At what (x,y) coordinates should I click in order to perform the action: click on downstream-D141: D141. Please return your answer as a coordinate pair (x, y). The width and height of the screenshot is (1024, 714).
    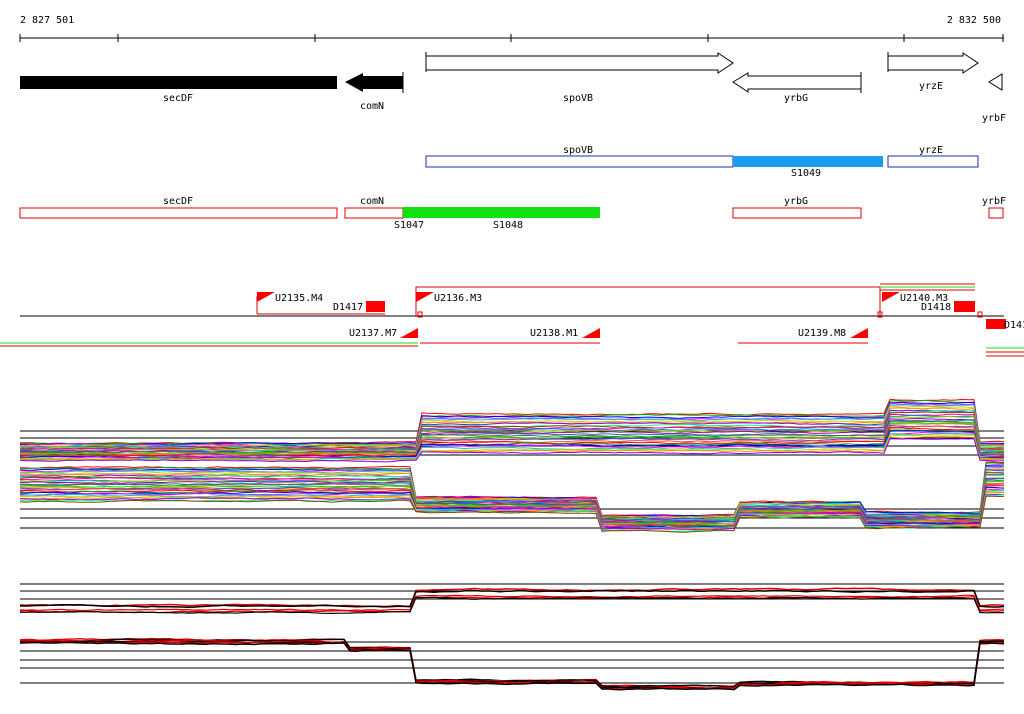
    Looking at the image, I should click on (1005, 325).